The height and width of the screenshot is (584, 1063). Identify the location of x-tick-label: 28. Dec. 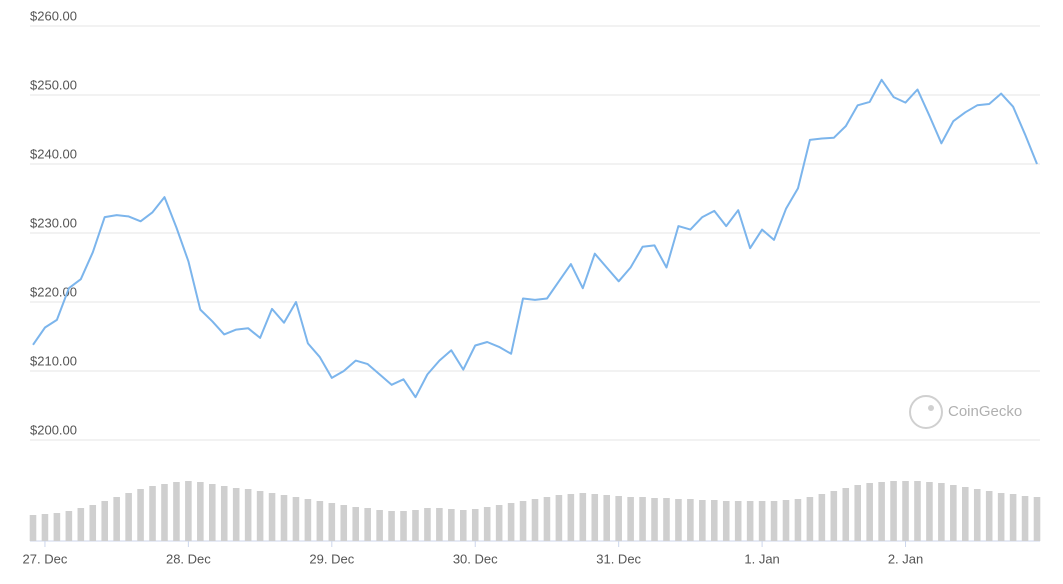
(188, 558).